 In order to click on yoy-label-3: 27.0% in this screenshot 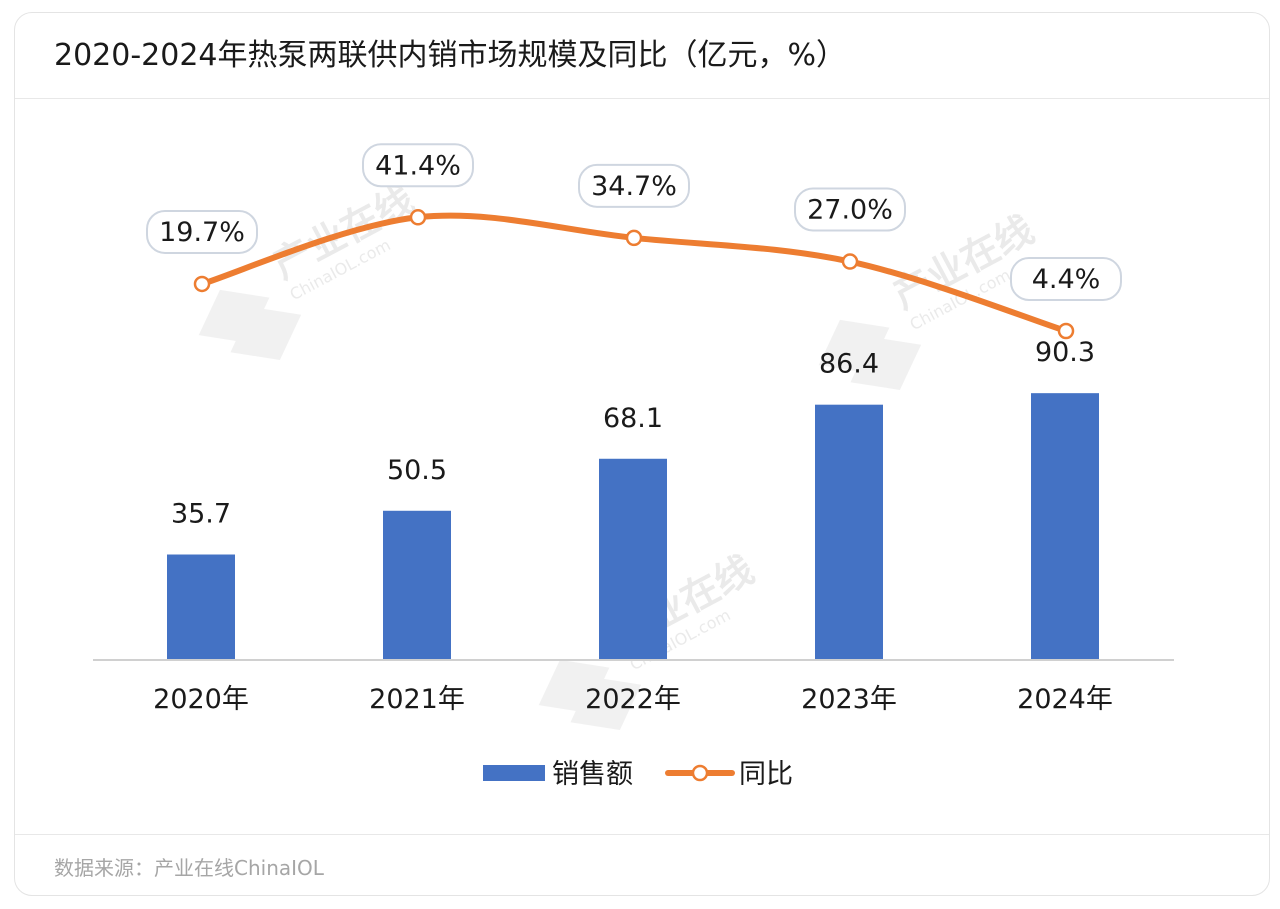, I will do `click(850, 209)`.